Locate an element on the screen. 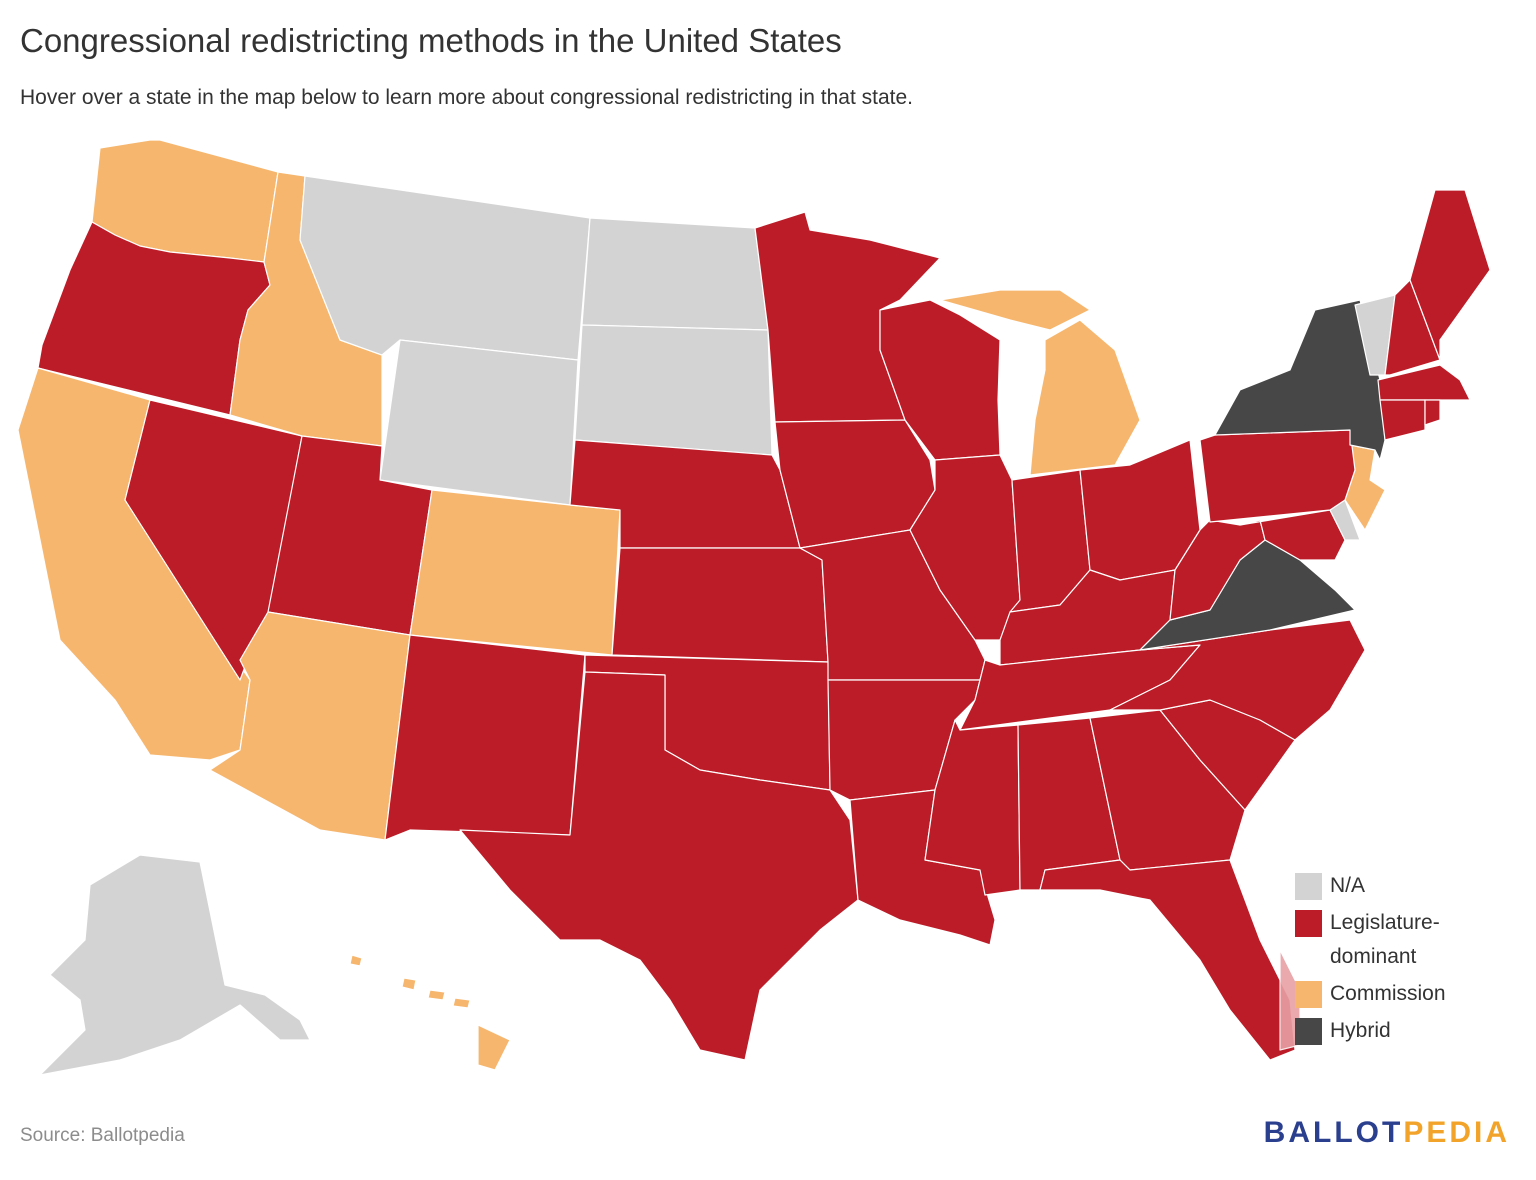 The height and width of the screenshot is (1180, 1536). legend-item-legislature: Legislature-dominant is located at coordinates (1395, 941).